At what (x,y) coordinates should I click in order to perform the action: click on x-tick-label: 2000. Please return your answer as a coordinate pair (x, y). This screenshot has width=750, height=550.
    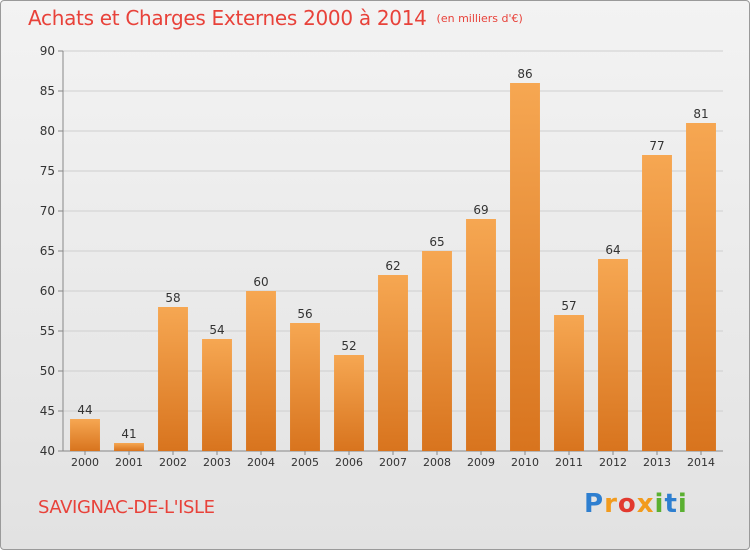
    Looking at the image, I should click on (85, 462).